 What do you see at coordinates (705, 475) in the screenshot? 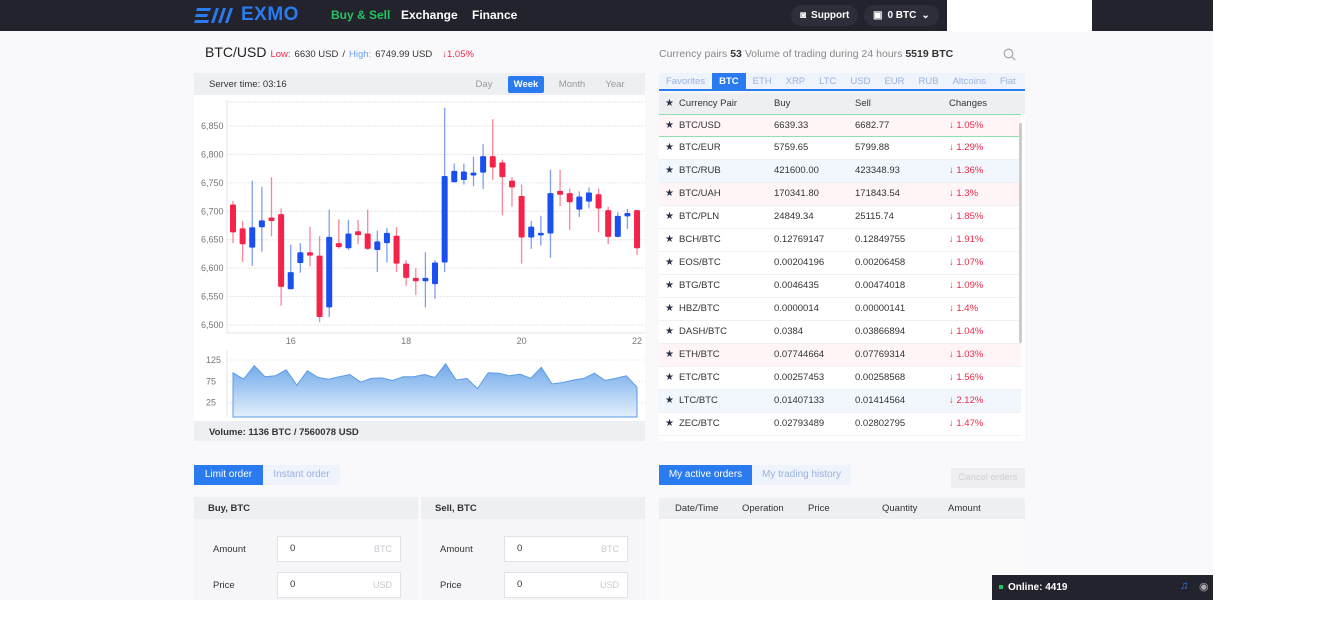
I see `tab-active-orders: My active orders` at bounding box center [705, 475].